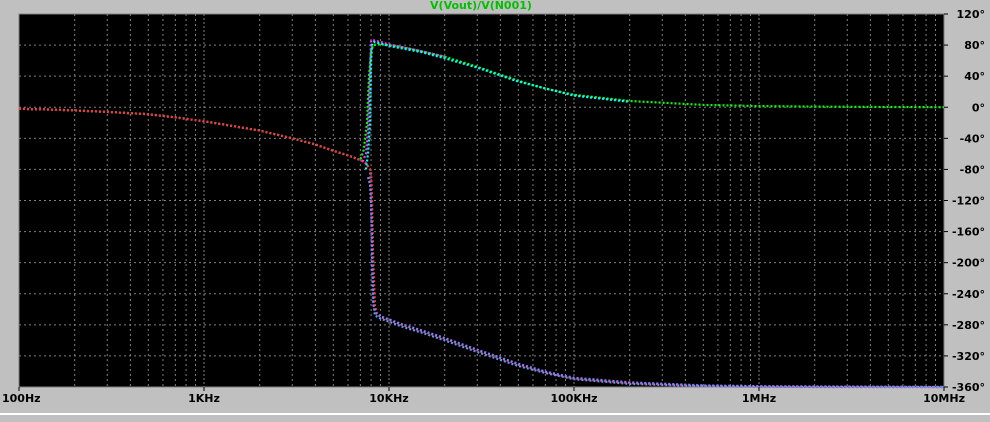  I want to click on x-tick-label: 100KHz, so click(573, 398).